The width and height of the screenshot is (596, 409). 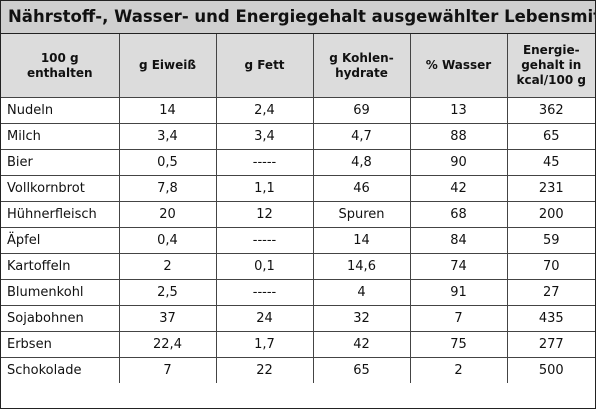 What do you see at coordinates (60, 240) in the screenshot?
I see `food-cell: Äpfel` at bounding box center [60, 240].